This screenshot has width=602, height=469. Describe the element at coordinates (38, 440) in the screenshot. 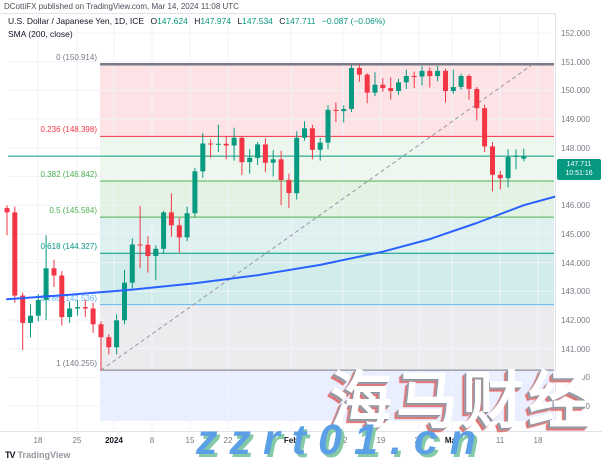

I see `time-tick-label: 18` at that location.